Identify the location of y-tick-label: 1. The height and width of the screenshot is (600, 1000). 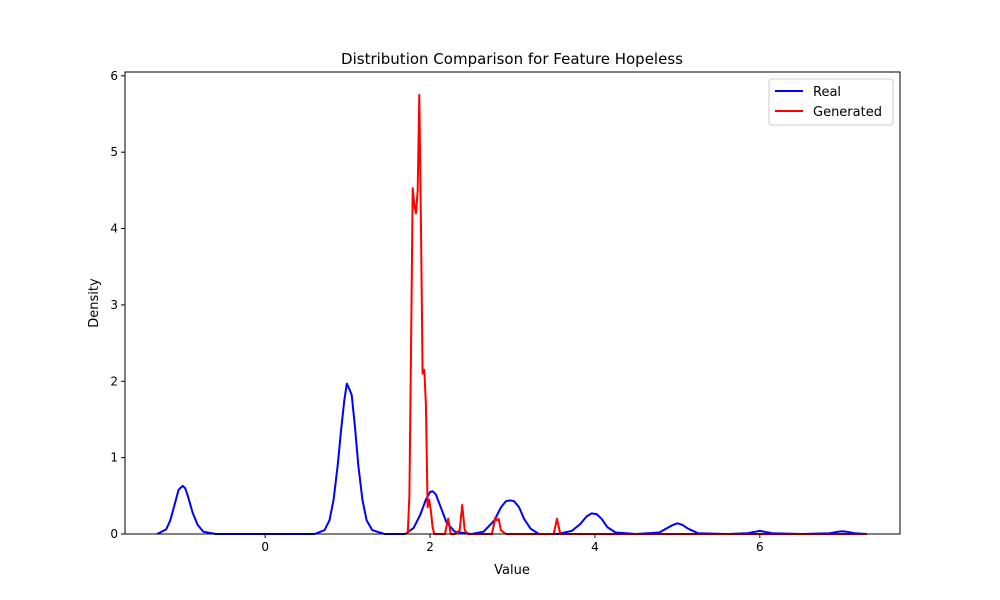
(114, 458).